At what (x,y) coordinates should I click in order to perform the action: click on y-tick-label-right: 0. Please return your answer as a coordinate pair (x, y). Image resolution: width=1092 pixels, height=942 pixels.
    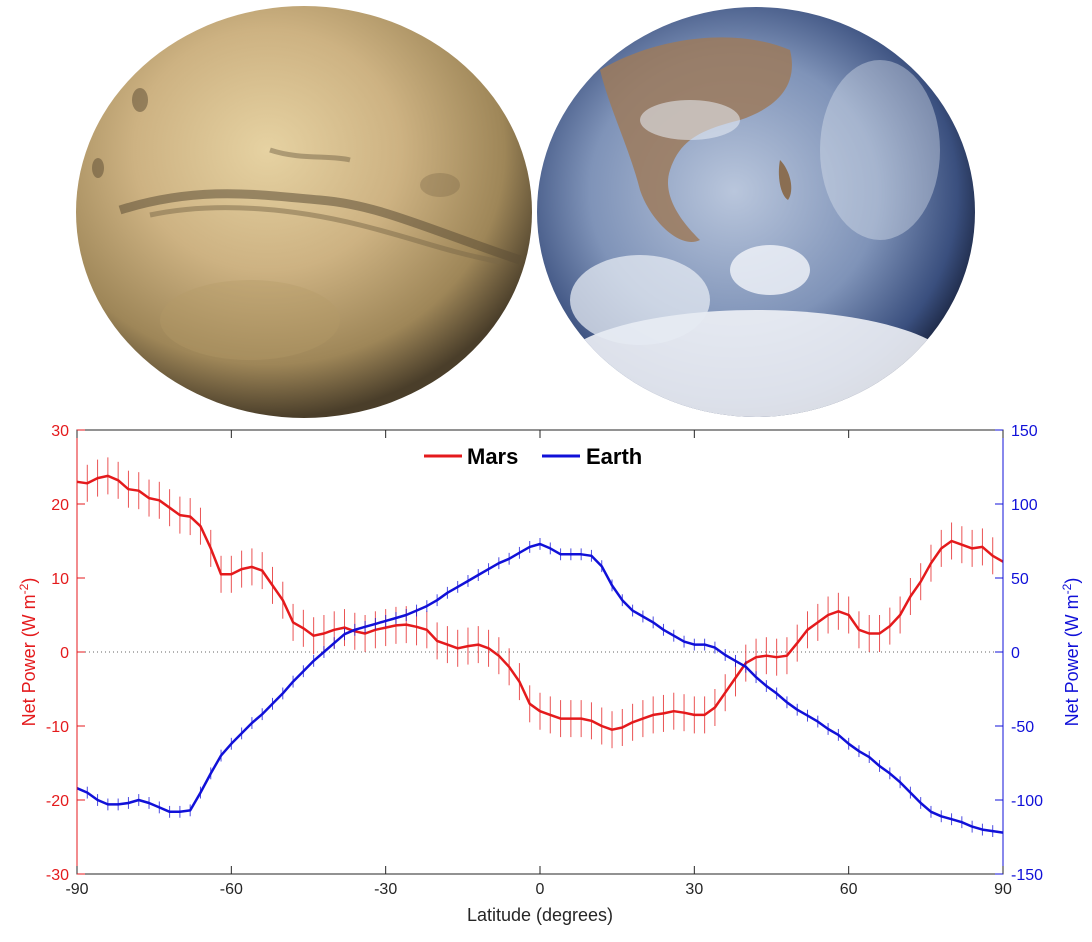
    Looking at the image, I should click on (1015, 653).